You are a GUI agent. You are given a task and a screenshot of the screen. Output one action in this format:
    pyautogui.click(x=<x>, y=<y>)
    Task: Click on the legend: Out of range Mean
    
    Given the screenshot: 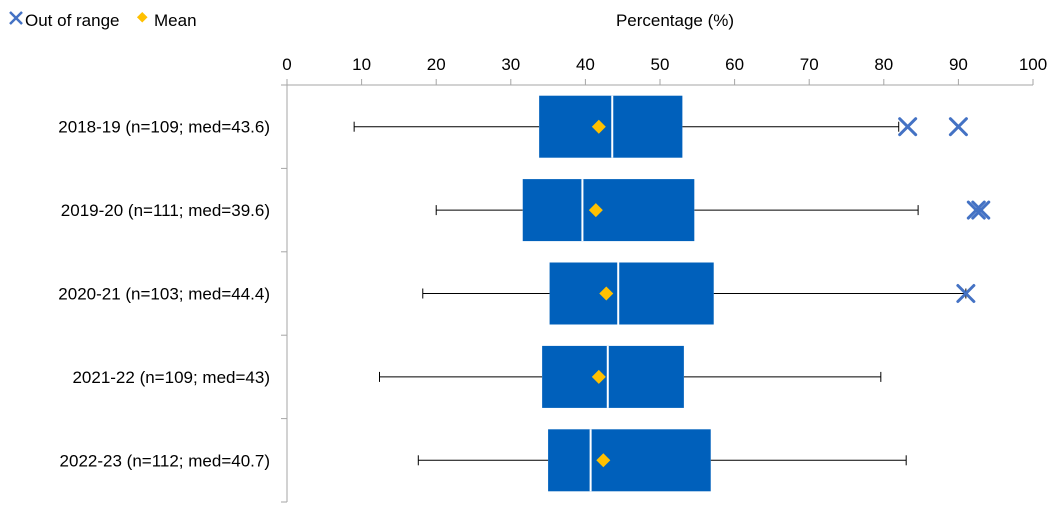 What is the action you would take?
    pyautogui.click(x=103, y=20)
    